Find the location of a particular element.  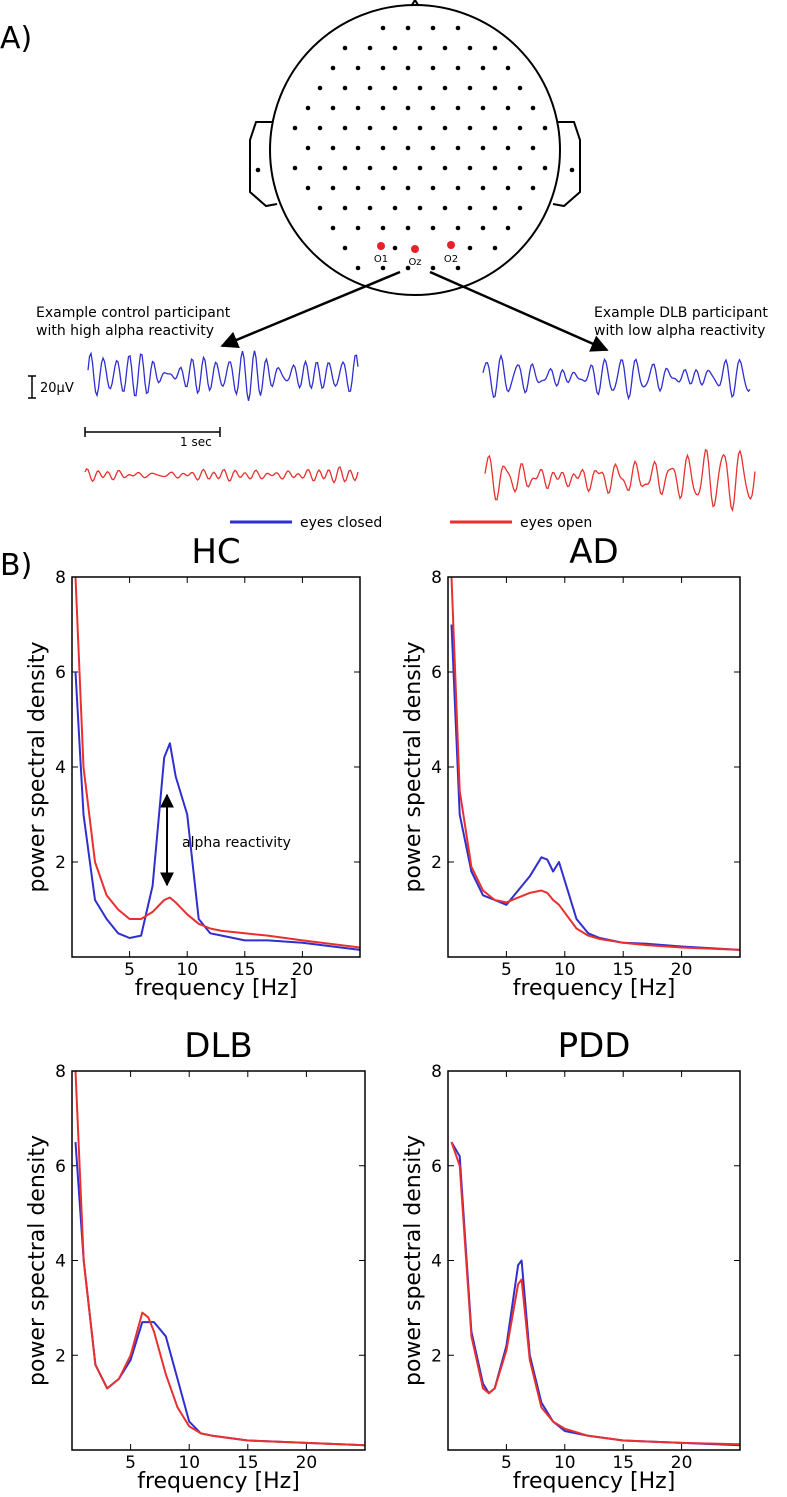

legend-label: eyes closed is located at coordinates (341, 523).